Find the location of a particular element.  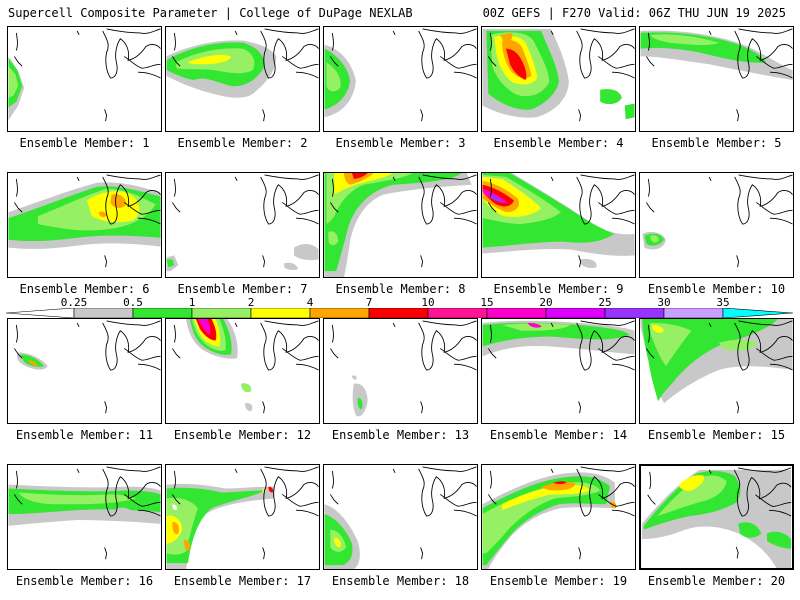

panel-label: Ensemble Member: 20 is located at coordinates (716, 581).